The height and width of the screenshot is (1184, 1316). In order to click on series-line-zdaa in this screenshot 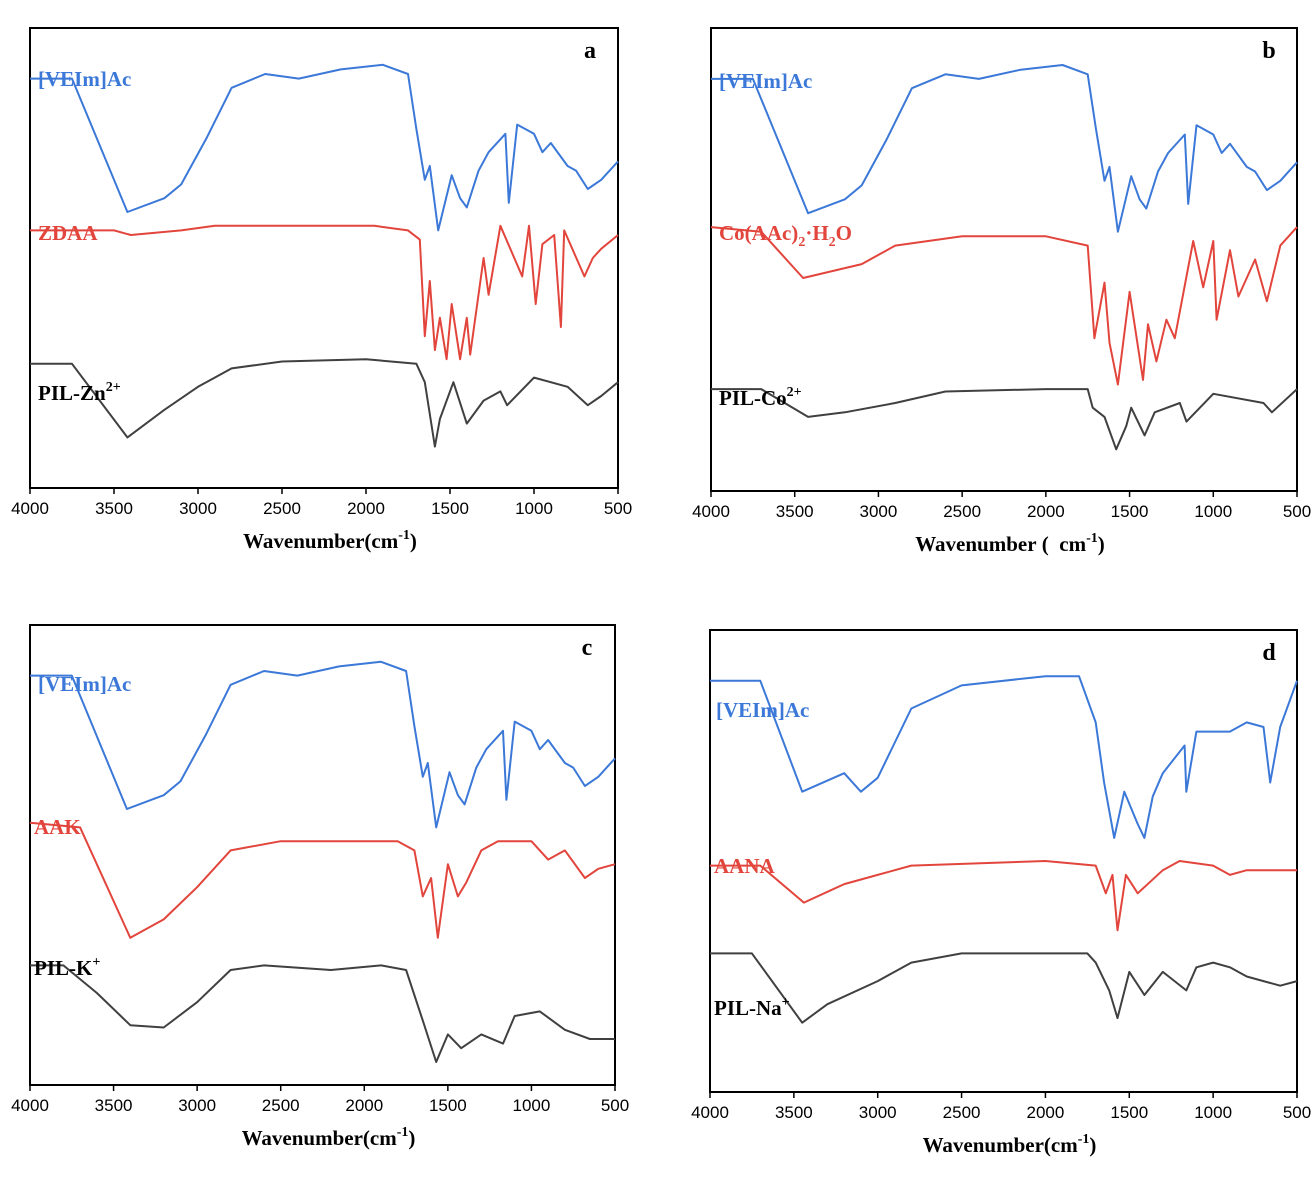, I will do `click(324, 292)`.